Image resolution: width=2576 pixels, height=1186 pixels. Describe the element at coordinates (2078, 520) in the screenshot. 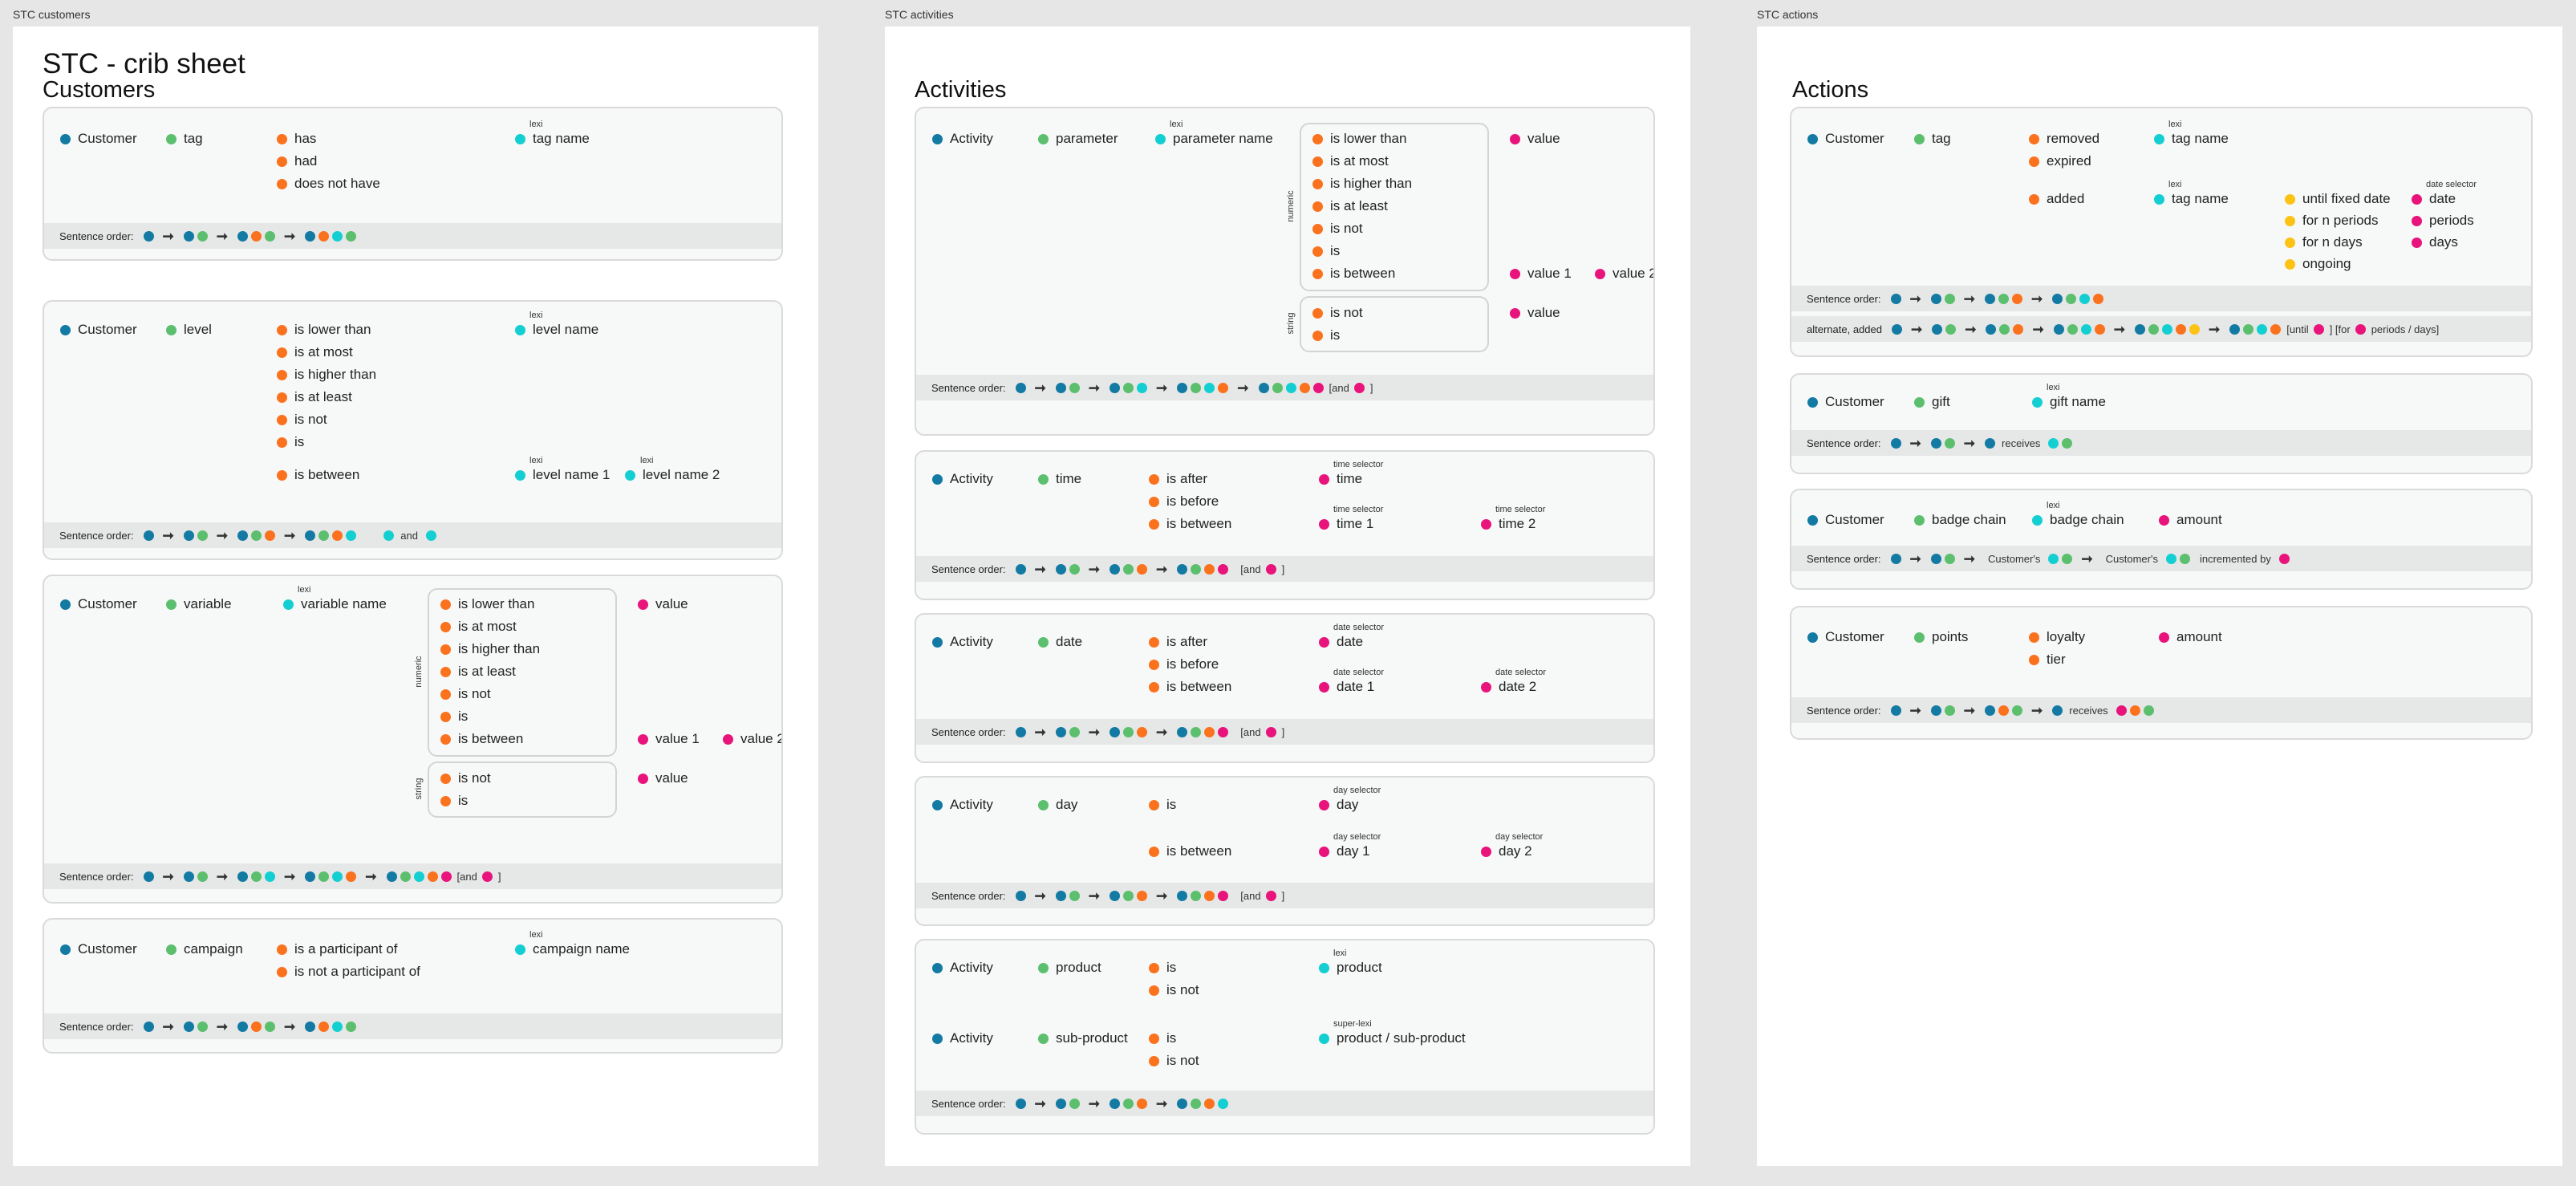

I see `value-badge-chain: badge chain` at that location.